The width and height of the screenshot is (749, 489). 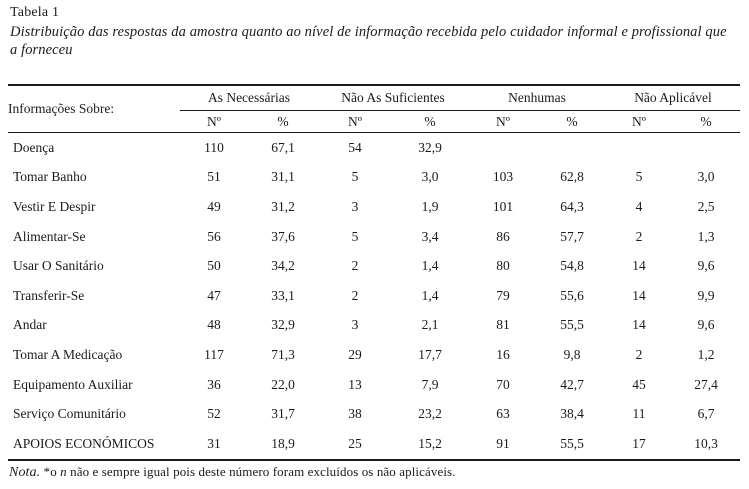 What do you see at coordinates (214, 177) in the screenshot?
I see `cell: 51` at bounding box center [214, 177].